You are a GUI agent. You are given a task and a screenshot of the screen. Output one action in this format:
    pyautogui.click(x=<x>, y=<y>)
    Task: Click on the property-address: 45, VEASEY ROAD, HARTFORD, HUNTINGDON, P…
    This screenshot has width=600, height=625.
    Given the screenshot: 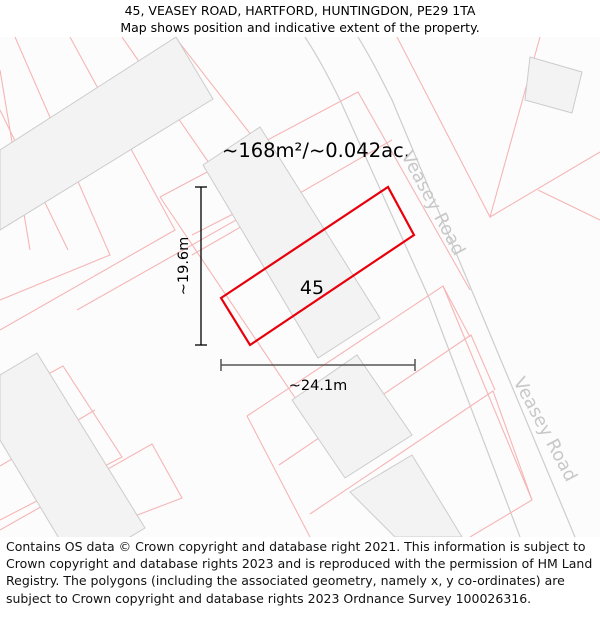 What is the action you would take?
    pyautogui.click(x=300, y=10)
    